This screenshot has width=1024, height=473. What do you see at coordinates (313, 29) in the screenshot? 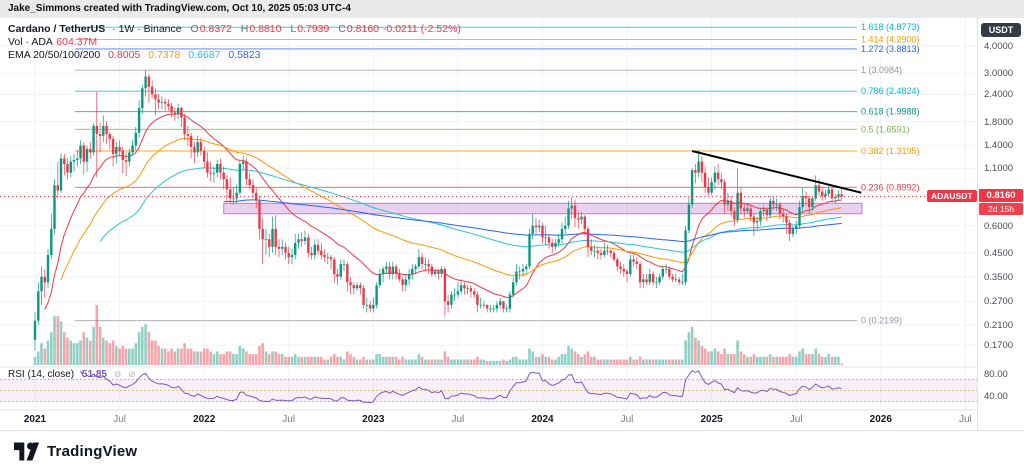
I see `ohlc-low-value: 0.7939` at bounding box center [313, 29].